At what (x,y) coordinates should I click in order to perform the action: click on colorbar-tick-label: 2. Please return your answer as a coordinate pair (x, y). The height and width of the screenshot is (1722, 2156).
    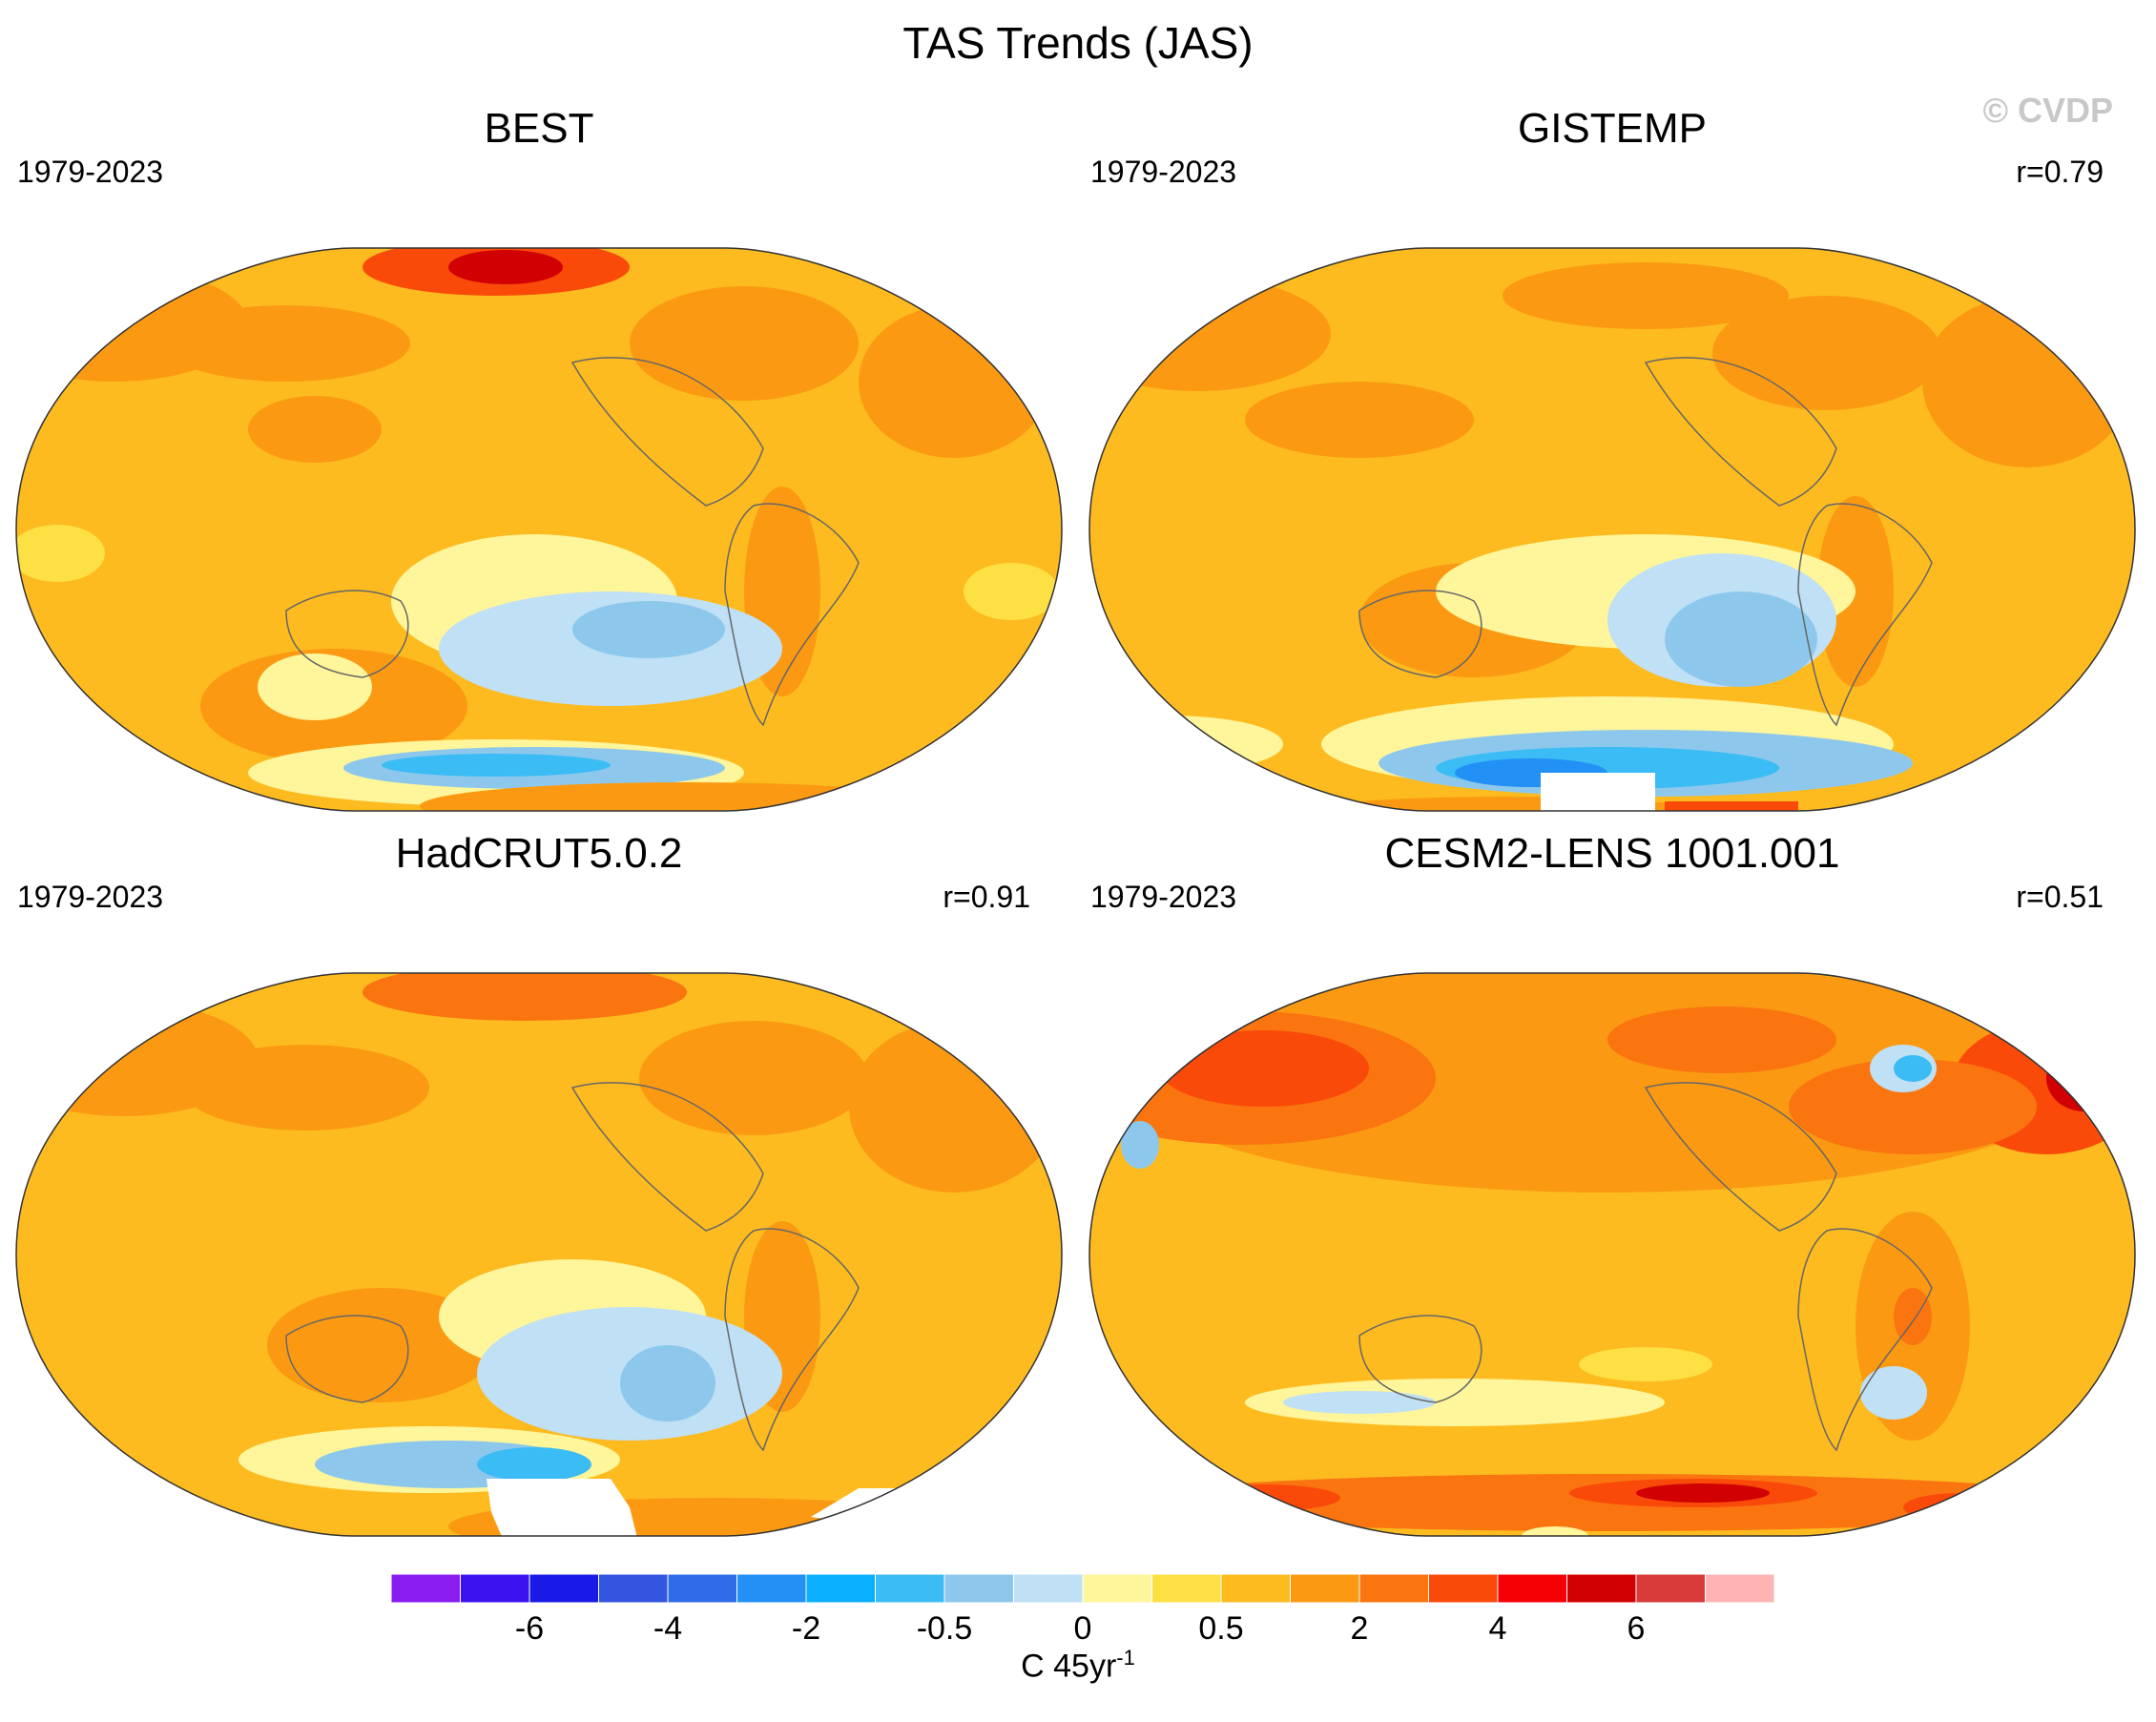
    Looking at the image, I should click on (1360, 1628).